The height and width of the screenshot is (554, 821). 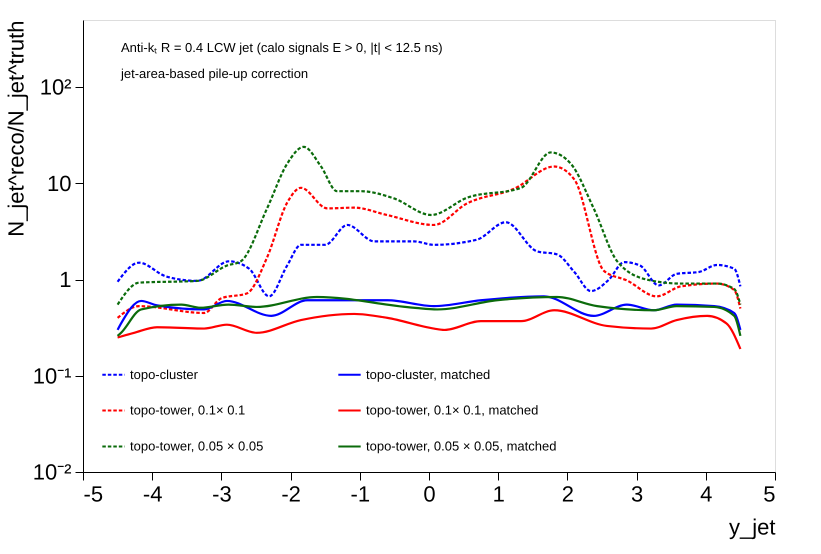 What do you see at coordinates (152, 494) in the screenshot?
I see `x-tick-label: -4` at bounding box center [152, 494].